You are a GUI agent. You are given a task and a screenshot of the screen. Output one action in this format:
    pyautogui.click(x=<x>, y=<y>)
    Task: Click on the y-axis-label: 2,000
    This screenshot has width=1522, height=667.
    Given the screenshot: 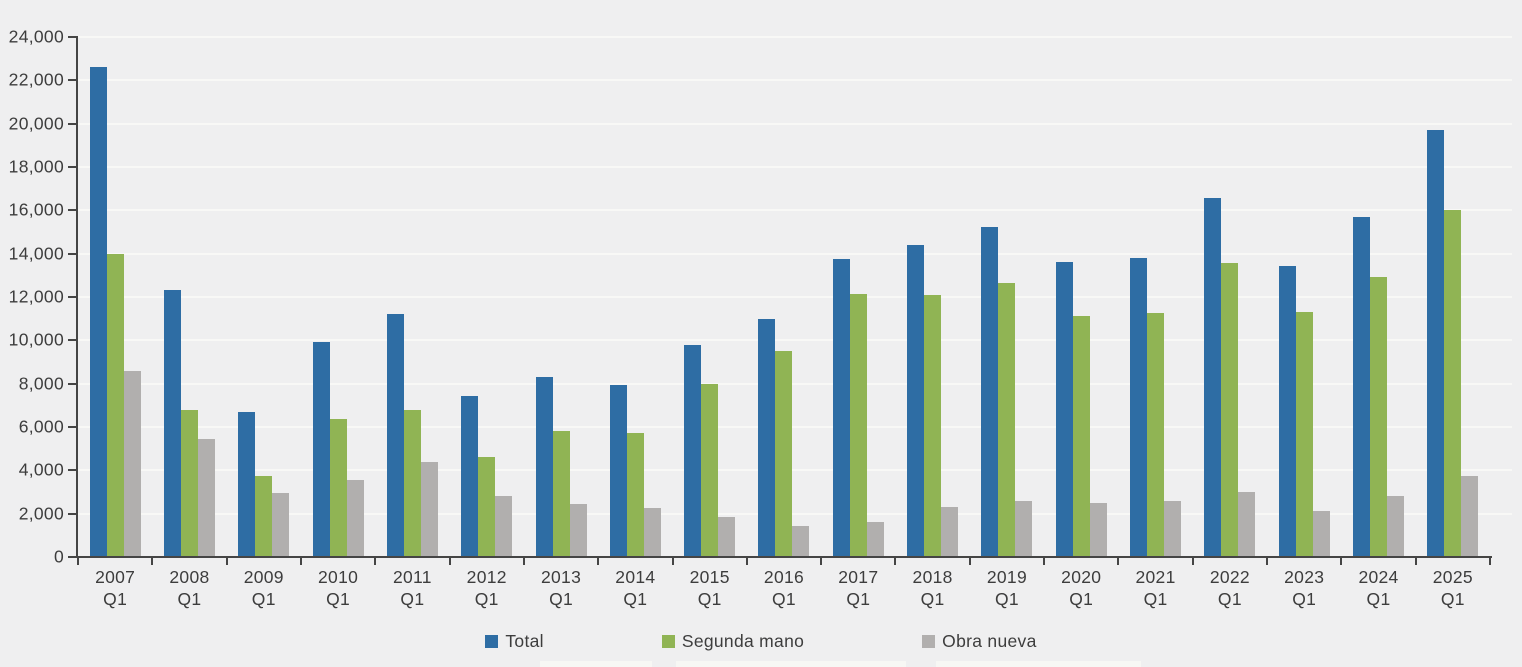 What is the action you would take?
    pyautogui.click(x=41, y=513)
    